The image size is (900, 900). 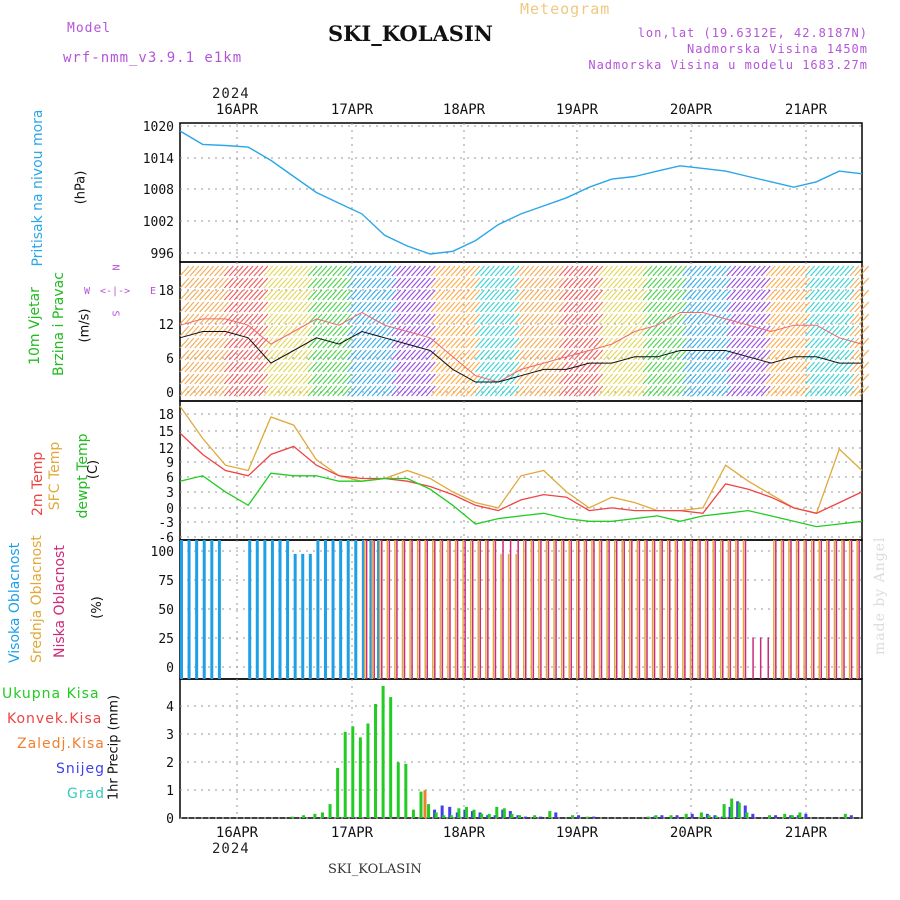 I want to click on sfc-temp-line, so click(x=521, y=460).